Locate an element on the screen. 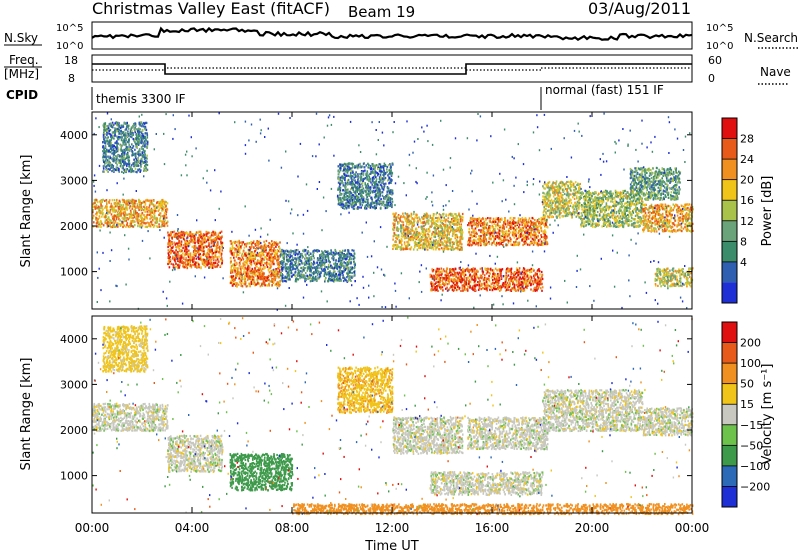  freq-label-2: [MHz] is located at coordinates (21, 74).